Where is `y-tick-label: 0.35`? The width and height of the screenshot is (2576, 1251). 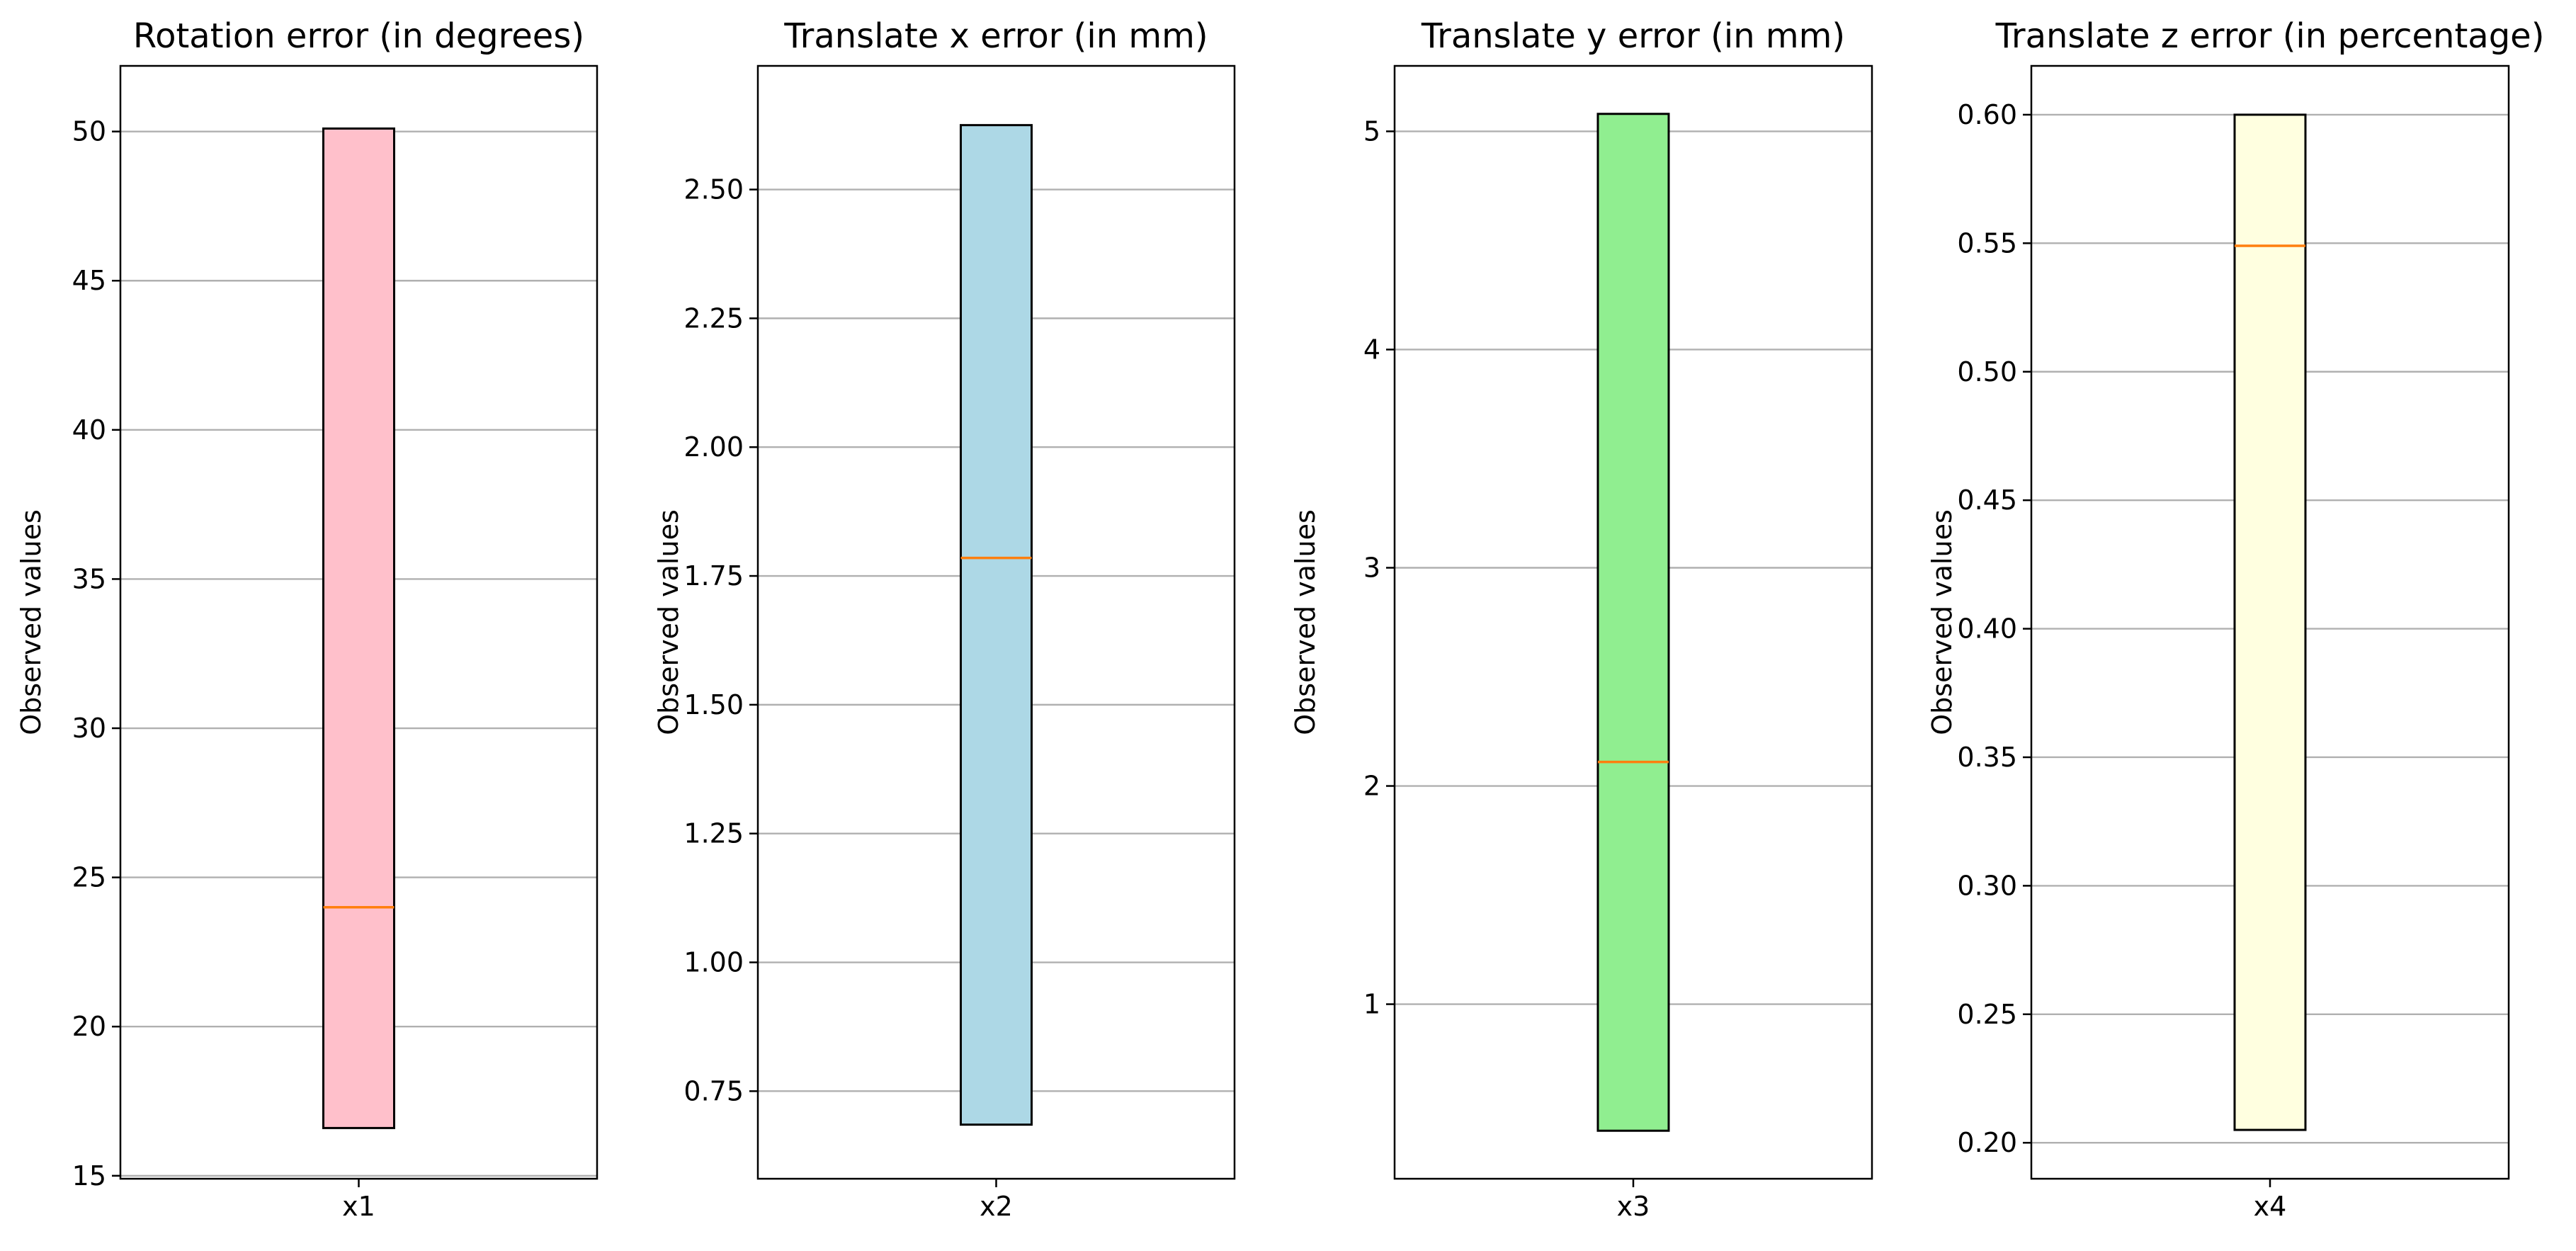 y-tick-label: 0.35 is located at coordinates (1987, 757).